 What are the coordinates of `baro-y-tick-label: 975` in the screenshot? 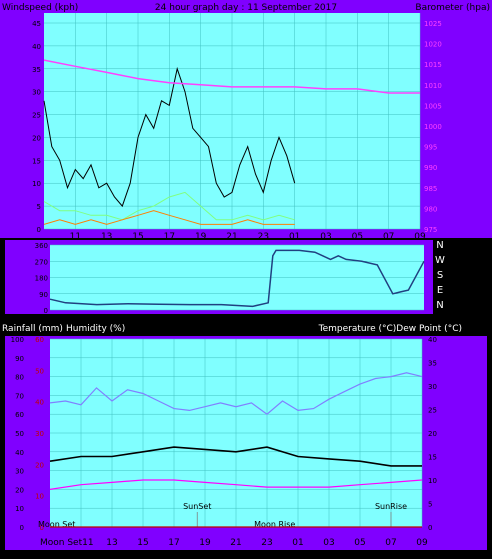 It's located at (430, 230).